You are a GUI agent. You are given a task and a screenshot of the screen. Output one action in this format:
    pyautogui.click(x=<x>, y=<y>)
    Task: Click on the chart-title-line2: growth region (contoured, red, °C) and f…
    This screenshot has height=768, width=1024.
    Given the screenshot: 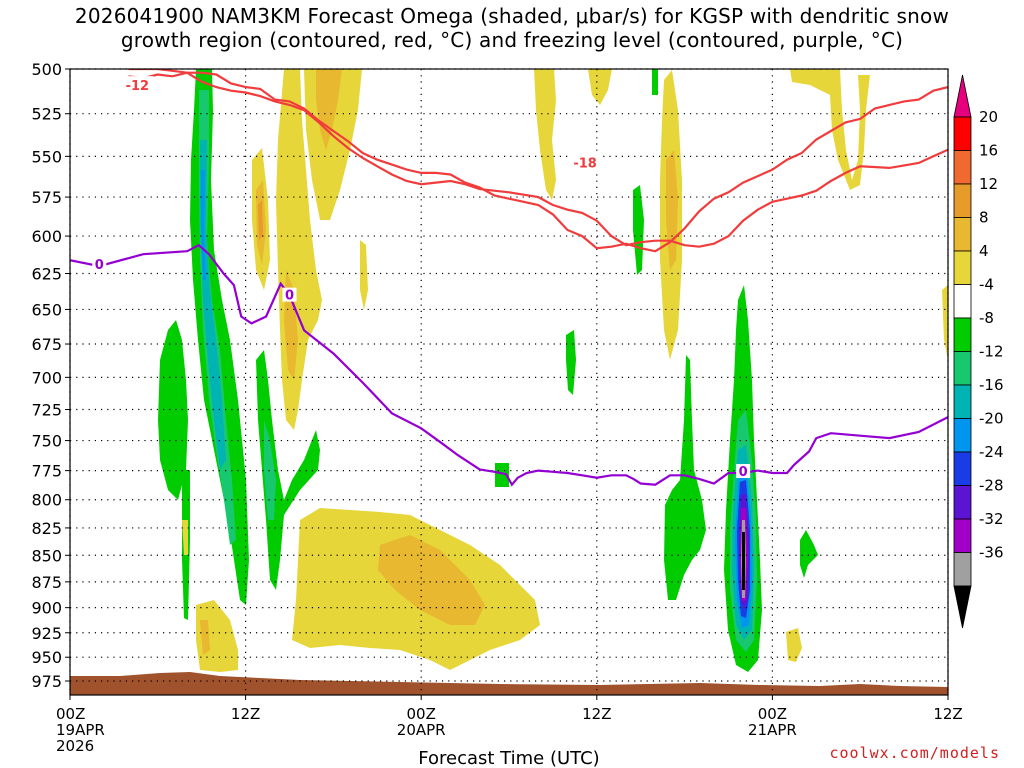 What is the action you would take?
    pyautogui.click(x=512, y=40)
    